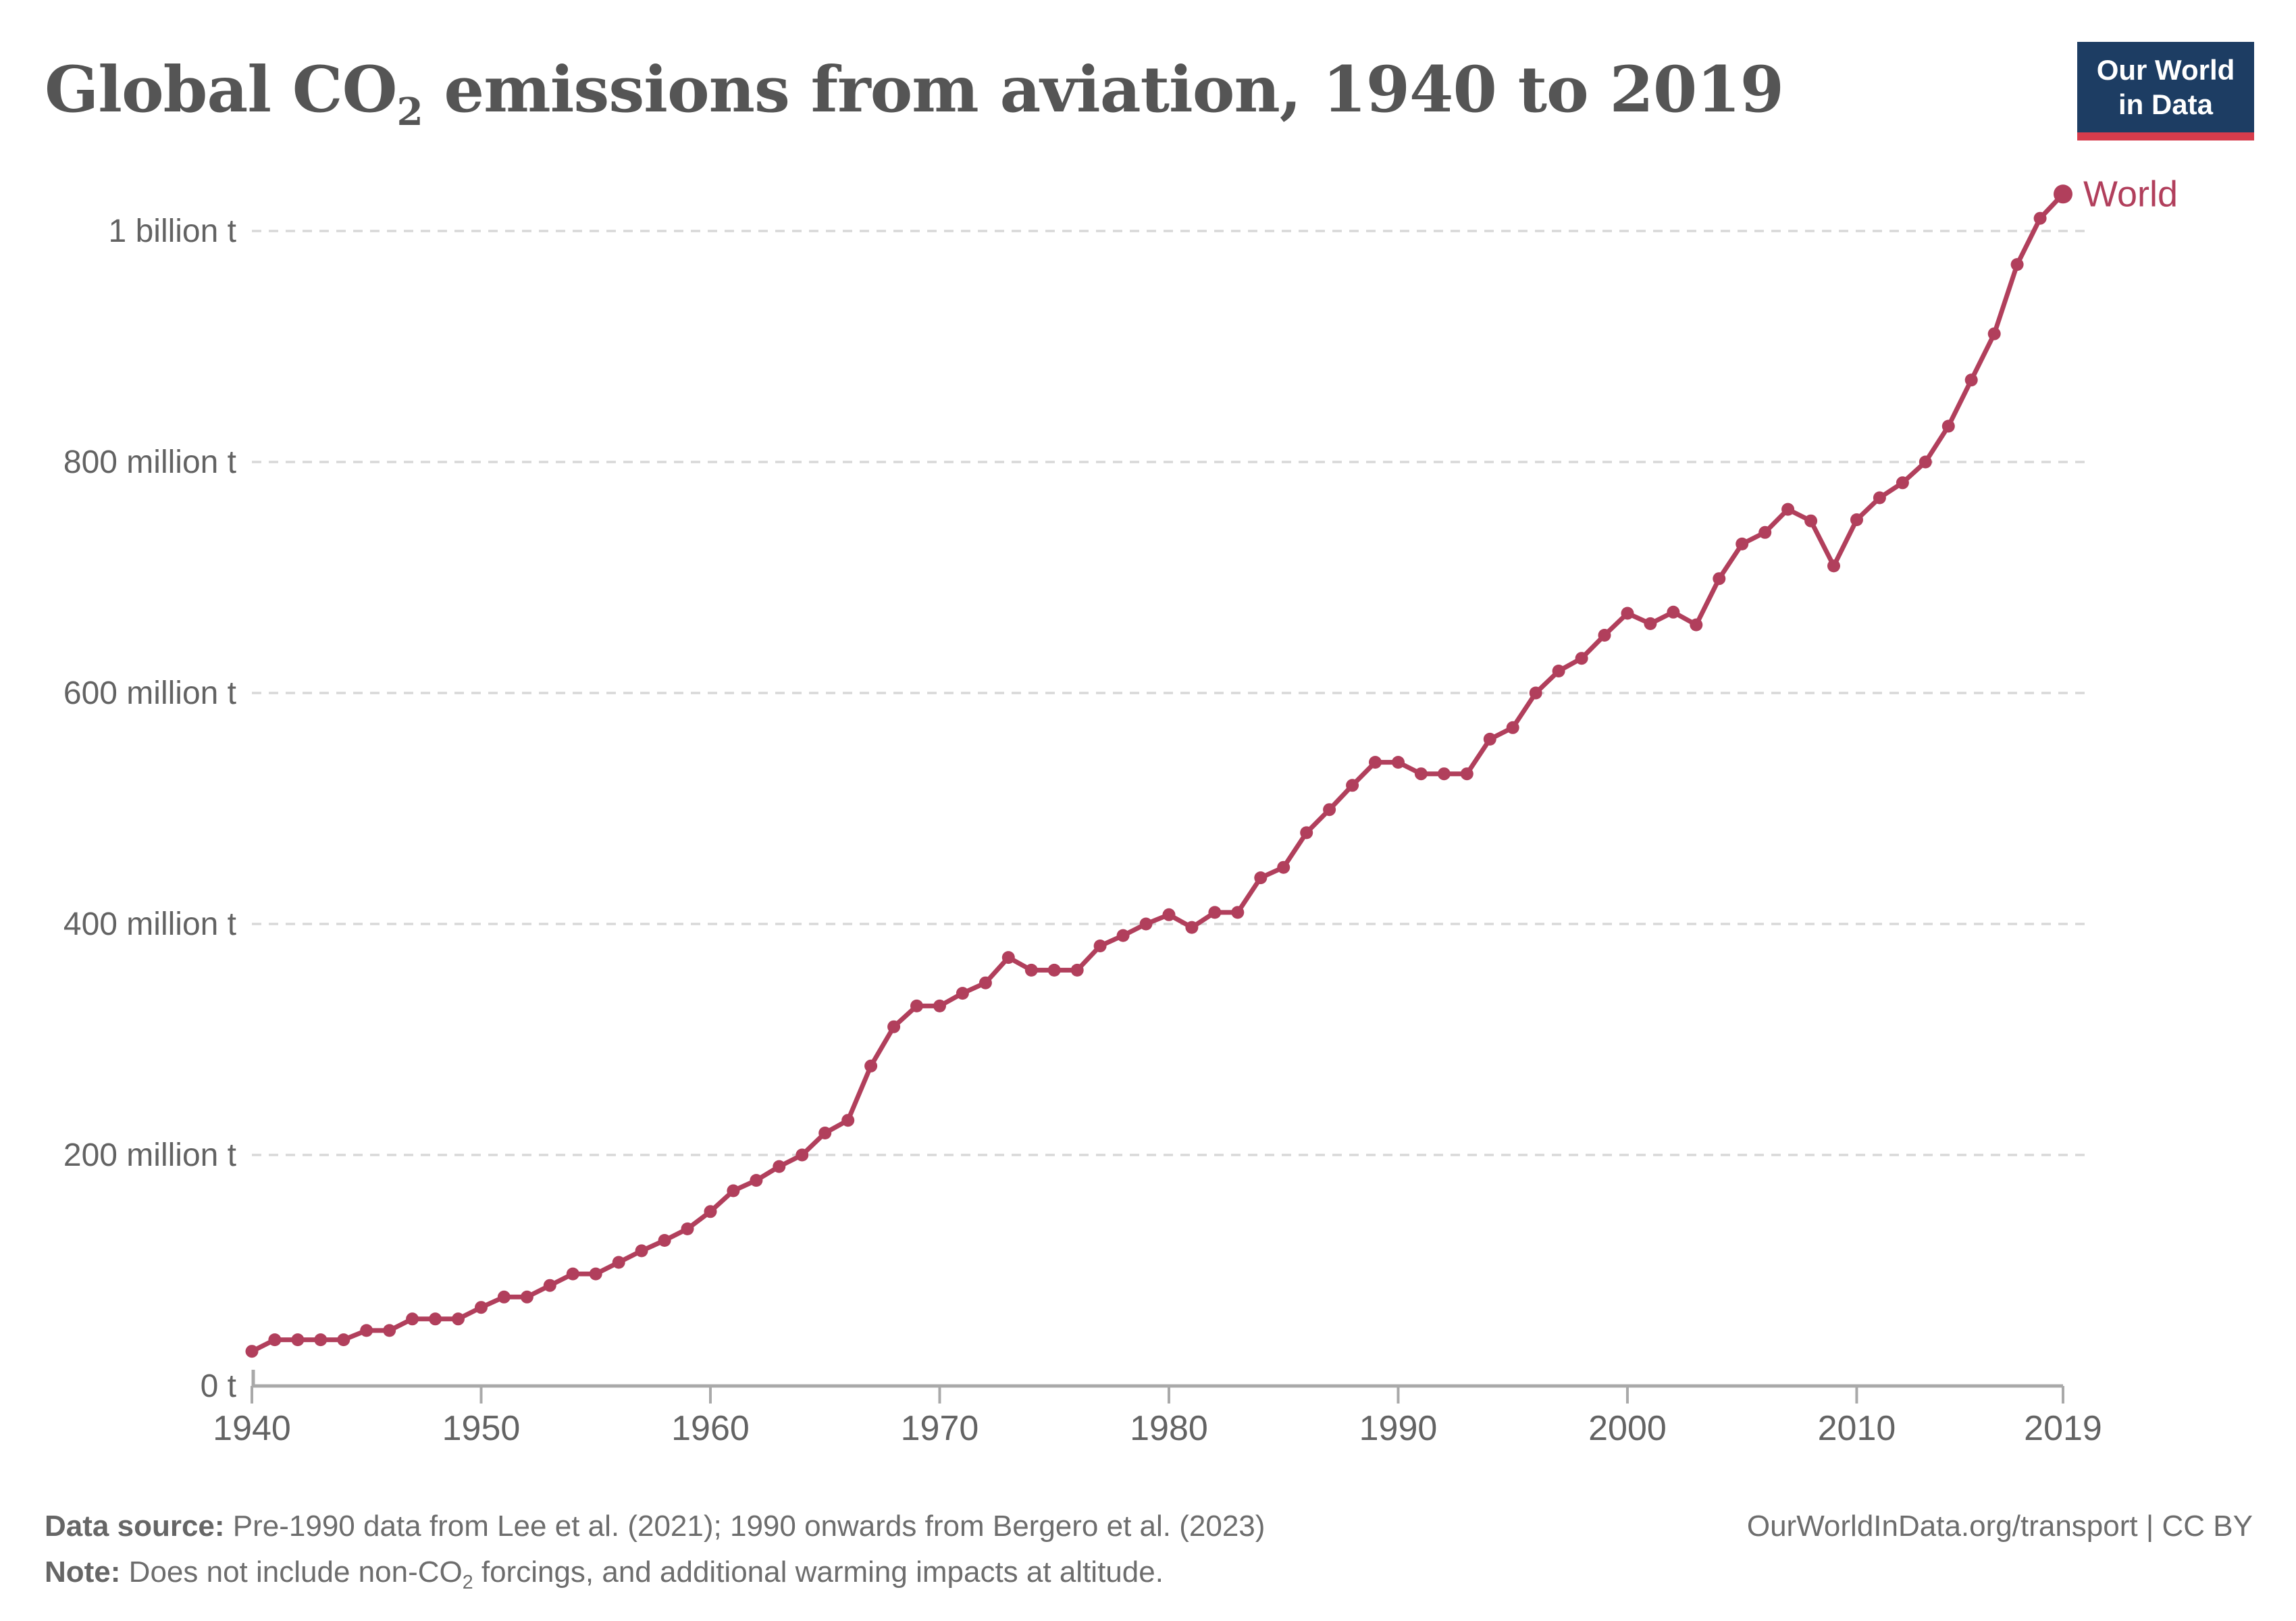 The image size is (2296, 1621). I want to click on data-point-1961, so click(733, 1191).